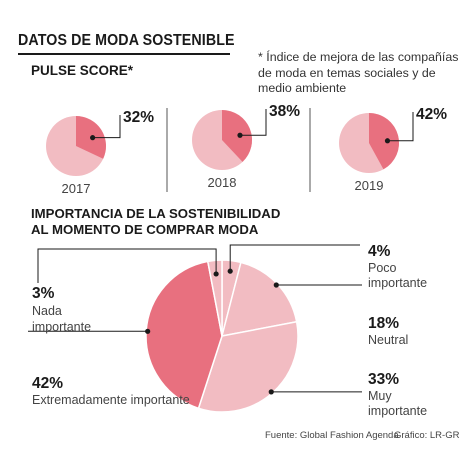  Describe the element at coordinates (427, 435) in the screenshot. I see `graphic-credit: Gráfico: LR-GR` at that location.